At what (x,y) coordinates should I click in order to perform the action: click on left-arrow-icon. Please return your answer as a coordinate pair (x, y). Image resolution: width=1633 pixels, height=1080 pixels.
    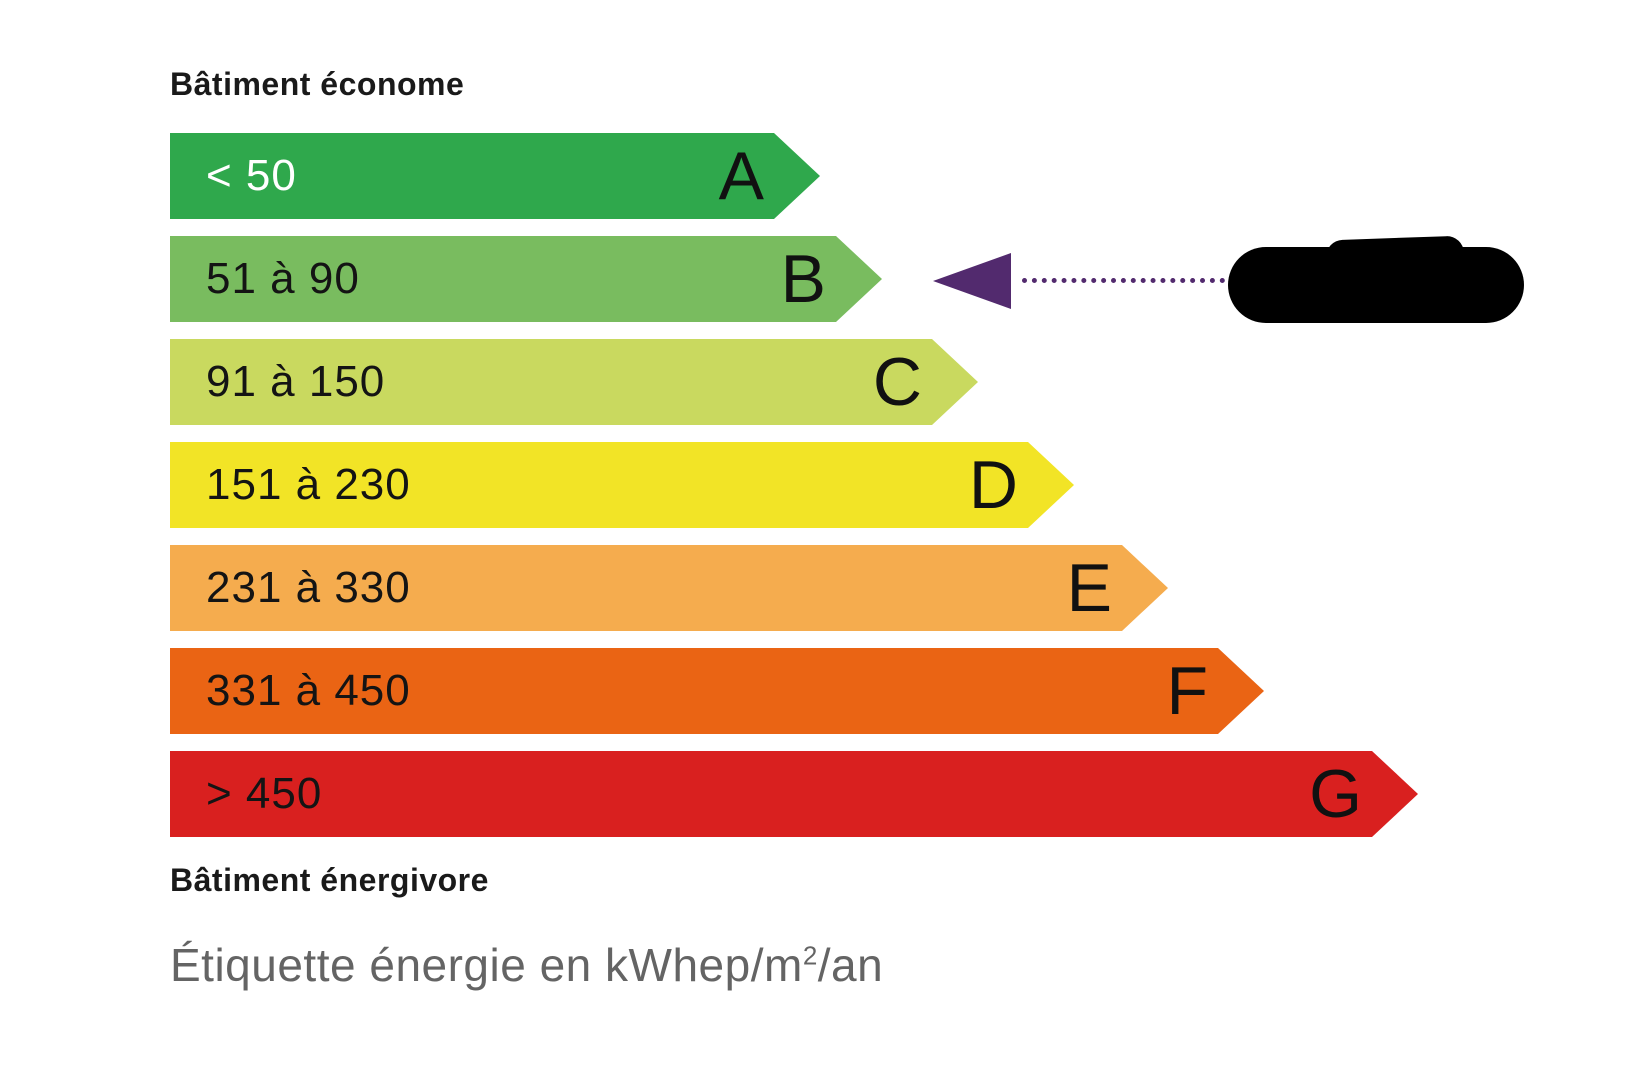
    Looking at the image, I should click on (972, 281).